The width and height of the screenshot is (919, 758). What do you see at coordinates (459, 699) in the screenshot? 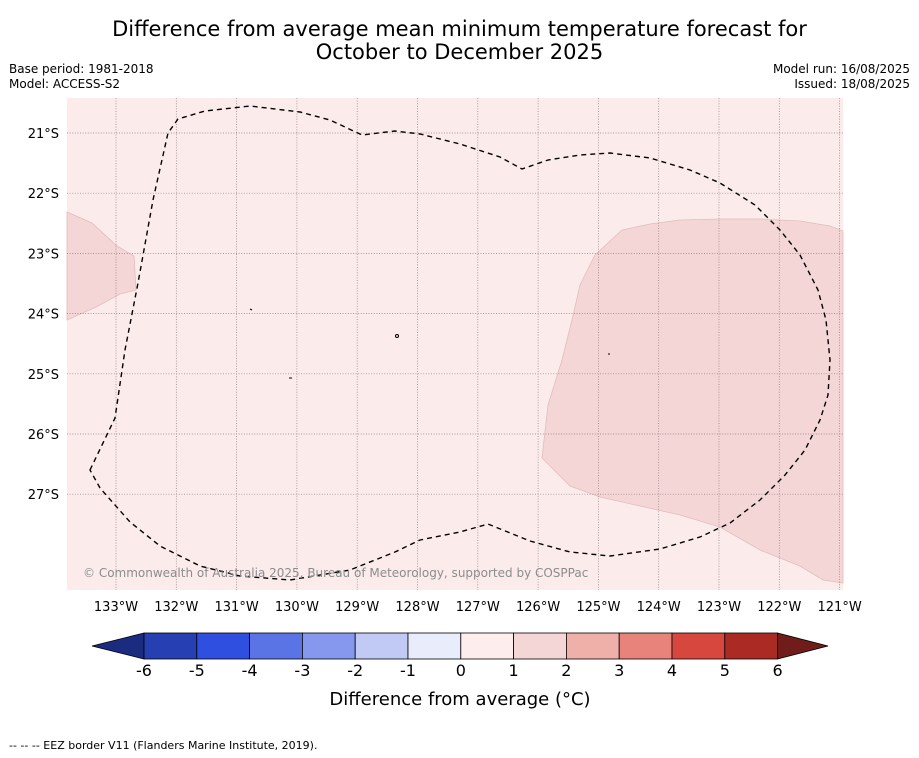
I see `colorbar-title: Difference from average (°C)` at bounding box center [459, 699].